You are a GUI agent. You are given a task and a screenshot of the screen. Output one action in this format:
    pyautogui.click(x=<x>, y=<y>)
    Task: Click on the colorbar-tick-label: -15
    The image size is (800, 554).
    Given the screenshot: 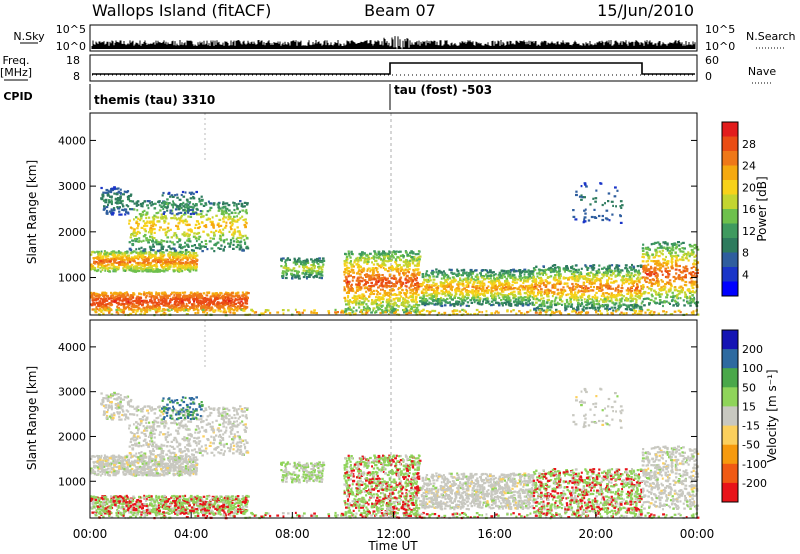 What is the action you would take?
    pyautogui.click(x=751, y=426)
    